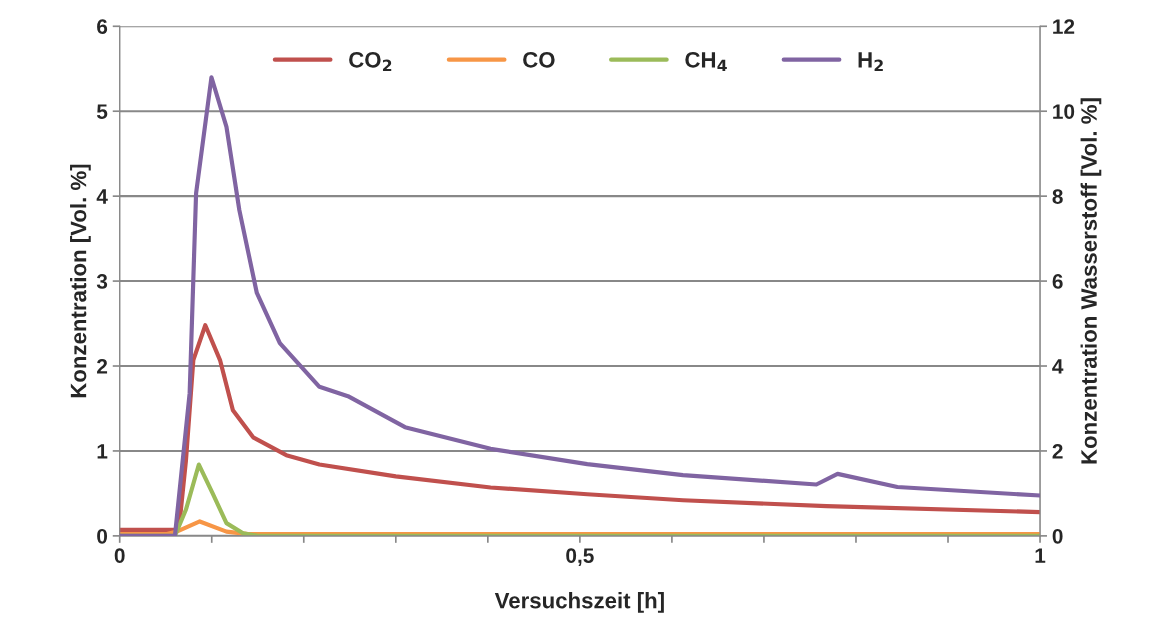  I want to click on y-tick-label: 2, so click(102, 366).